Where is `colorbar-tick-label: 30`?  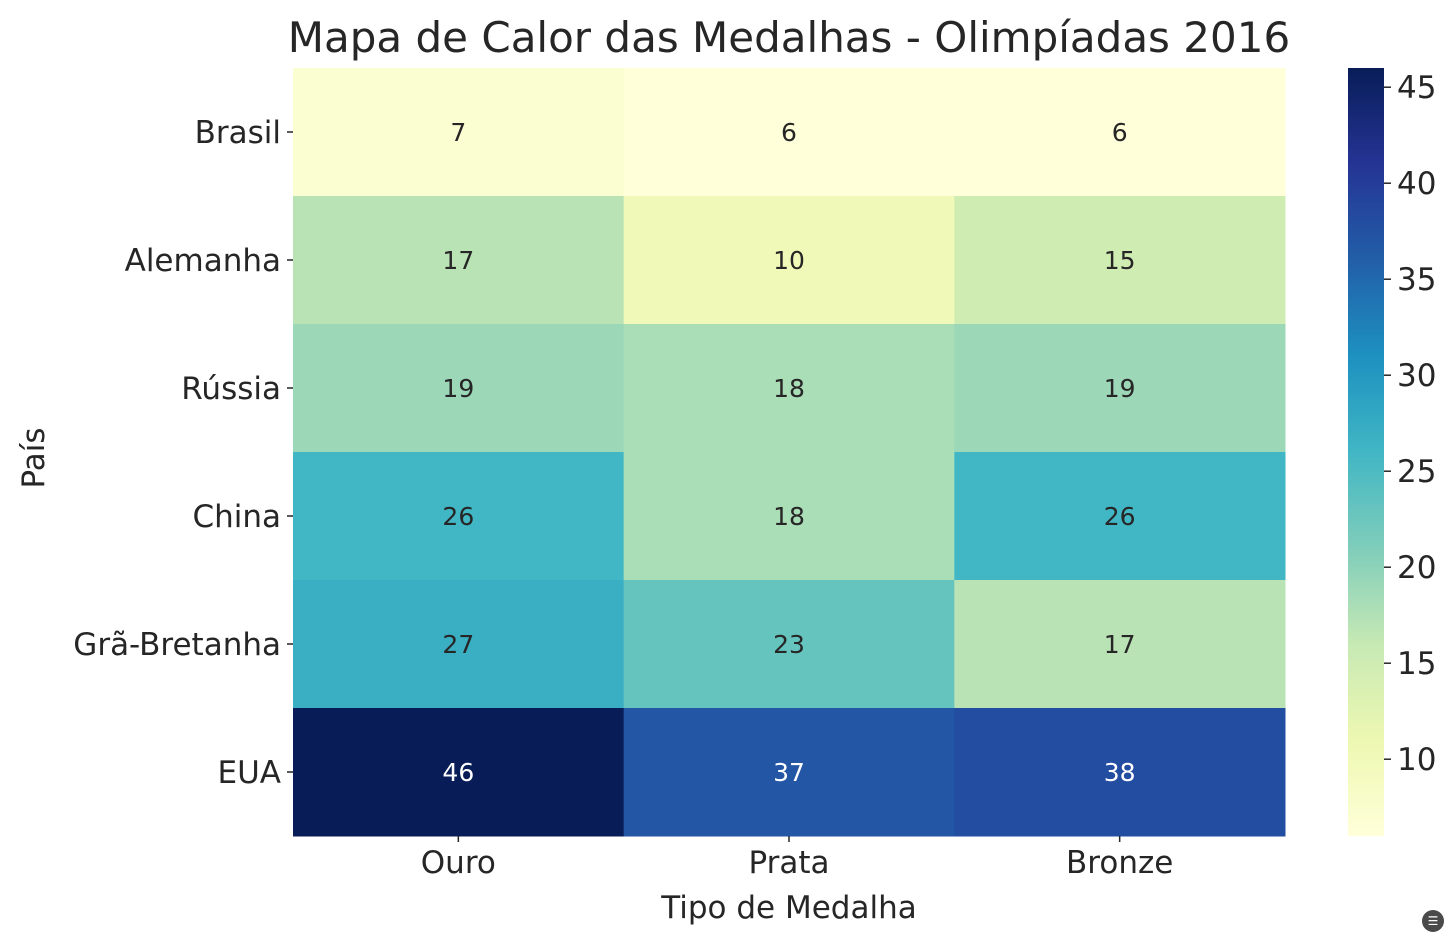 colorbar-tick-label: 30 is located at coordinates (1416, 376).